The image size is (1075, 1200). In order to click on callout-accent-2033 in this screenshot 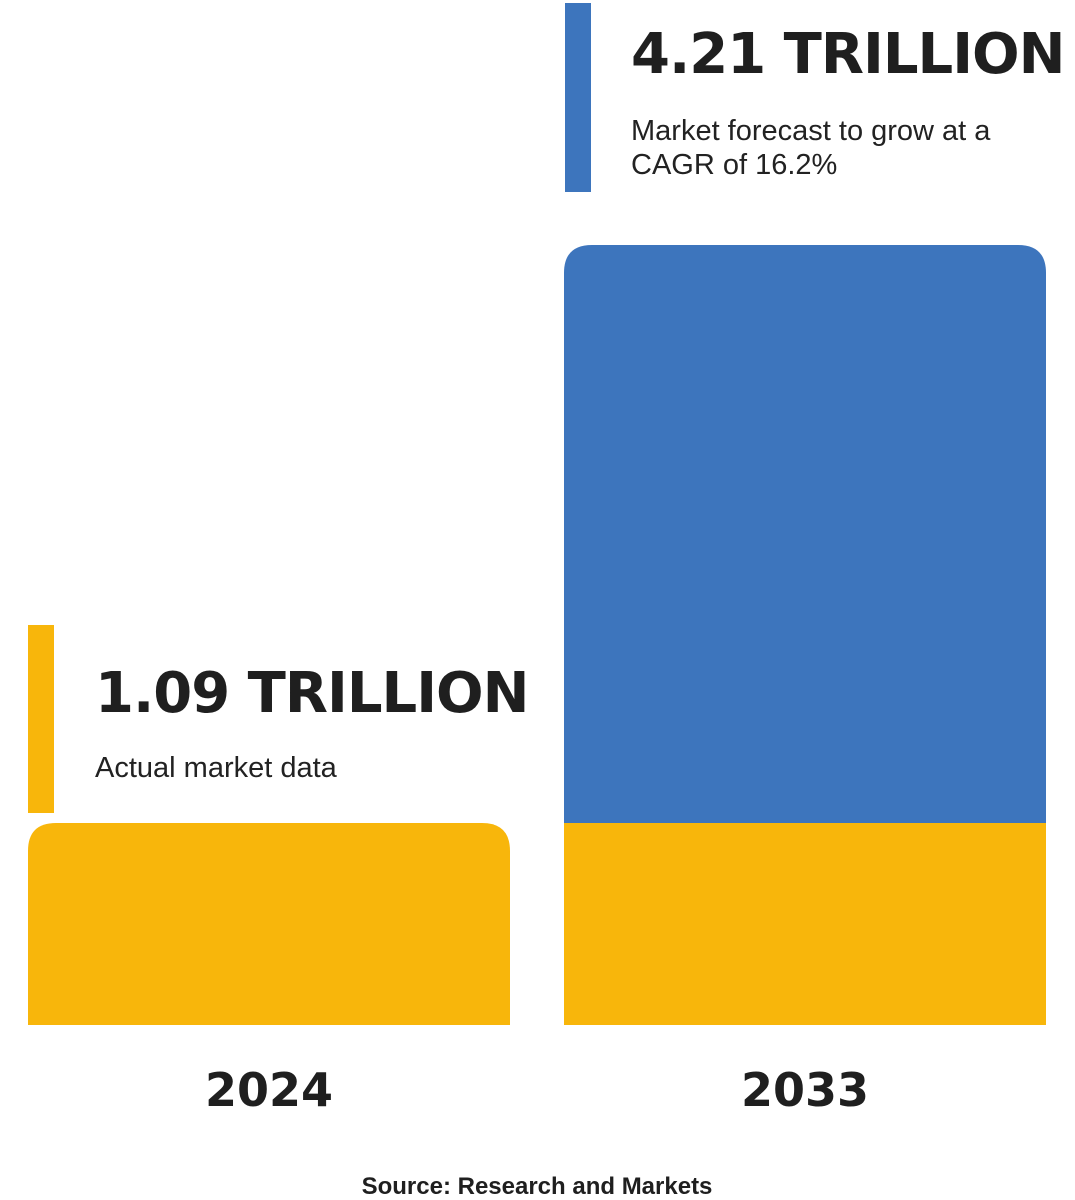, I will do `click(578, 97)`.